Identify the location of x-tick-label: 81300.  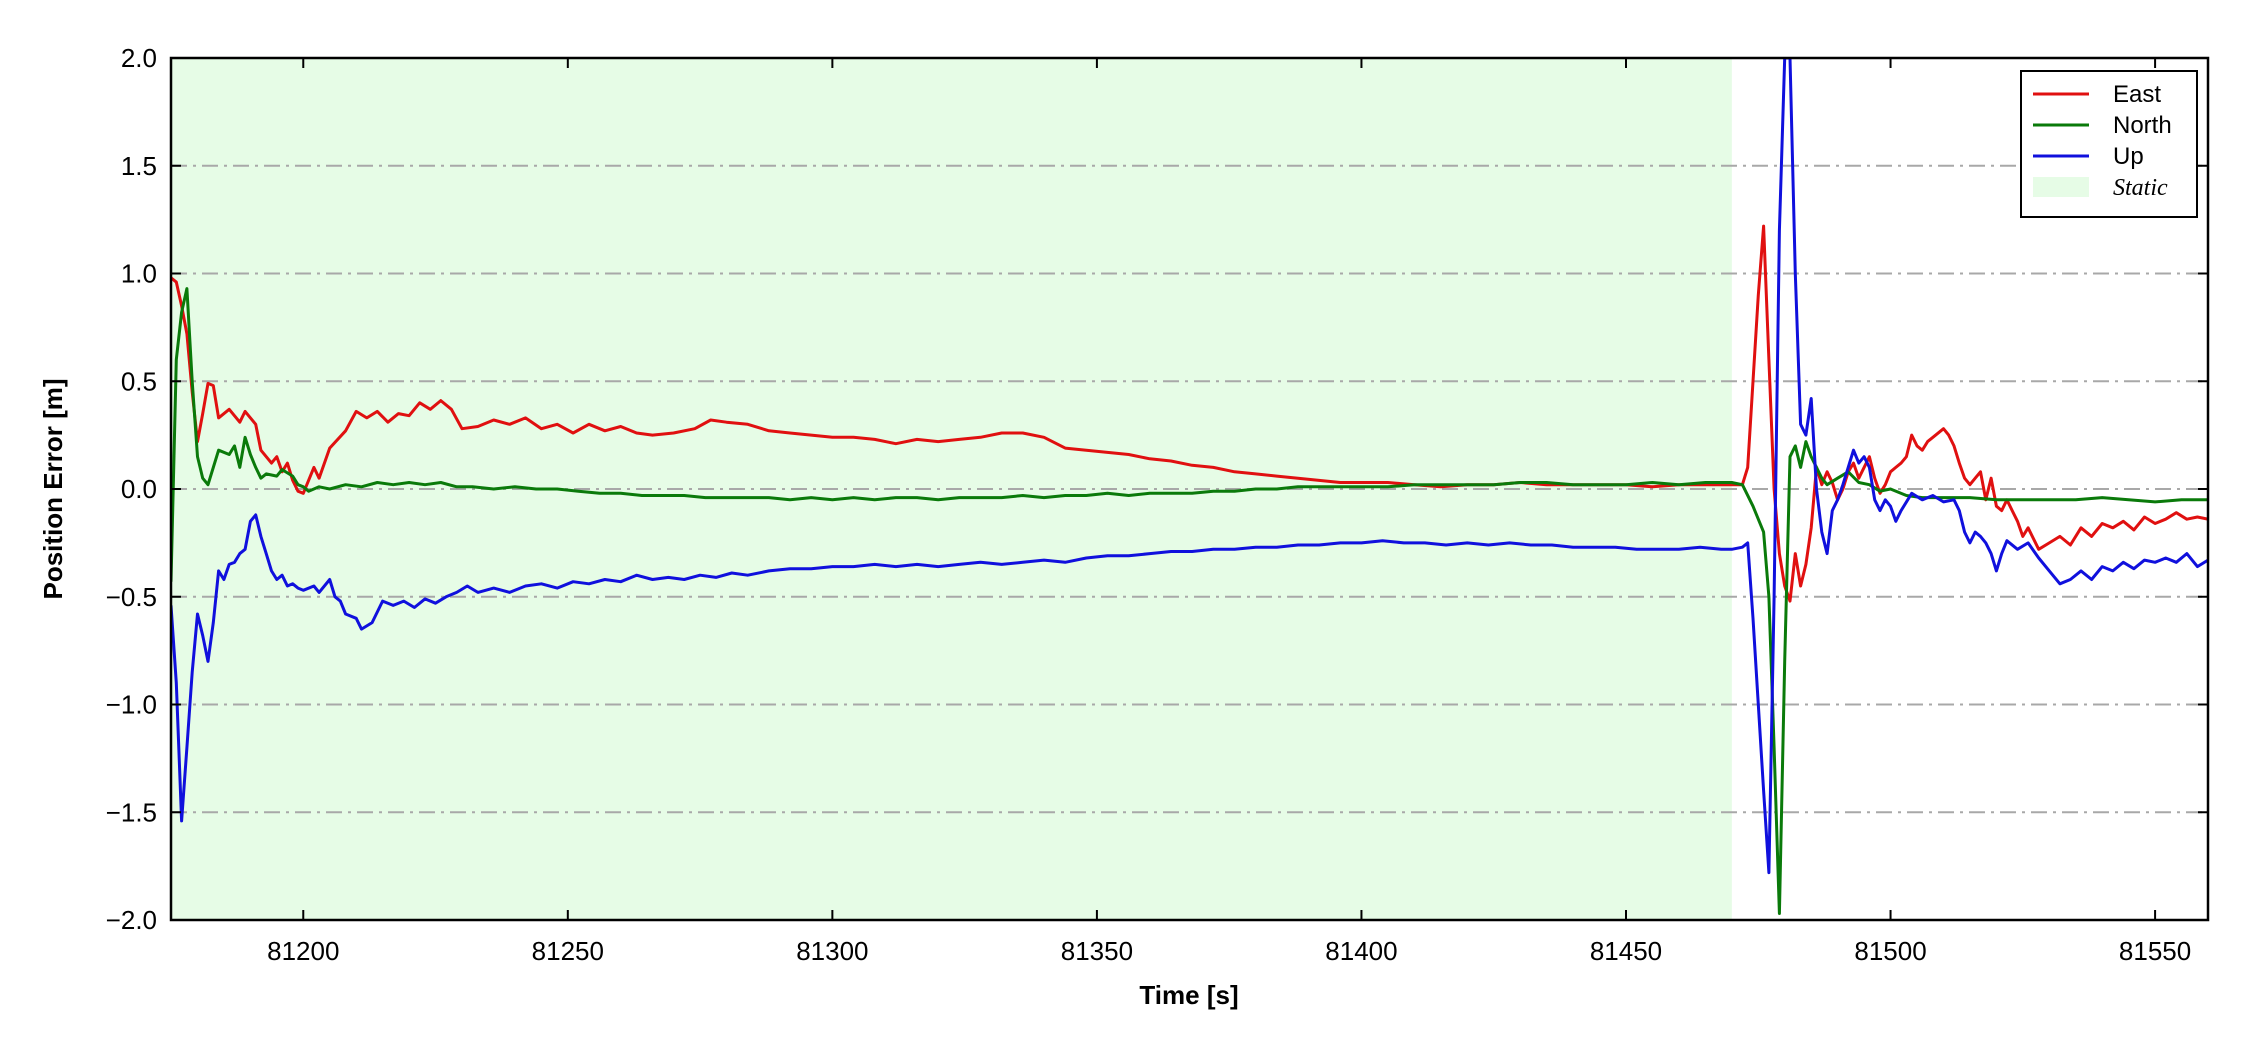
(832, 951).